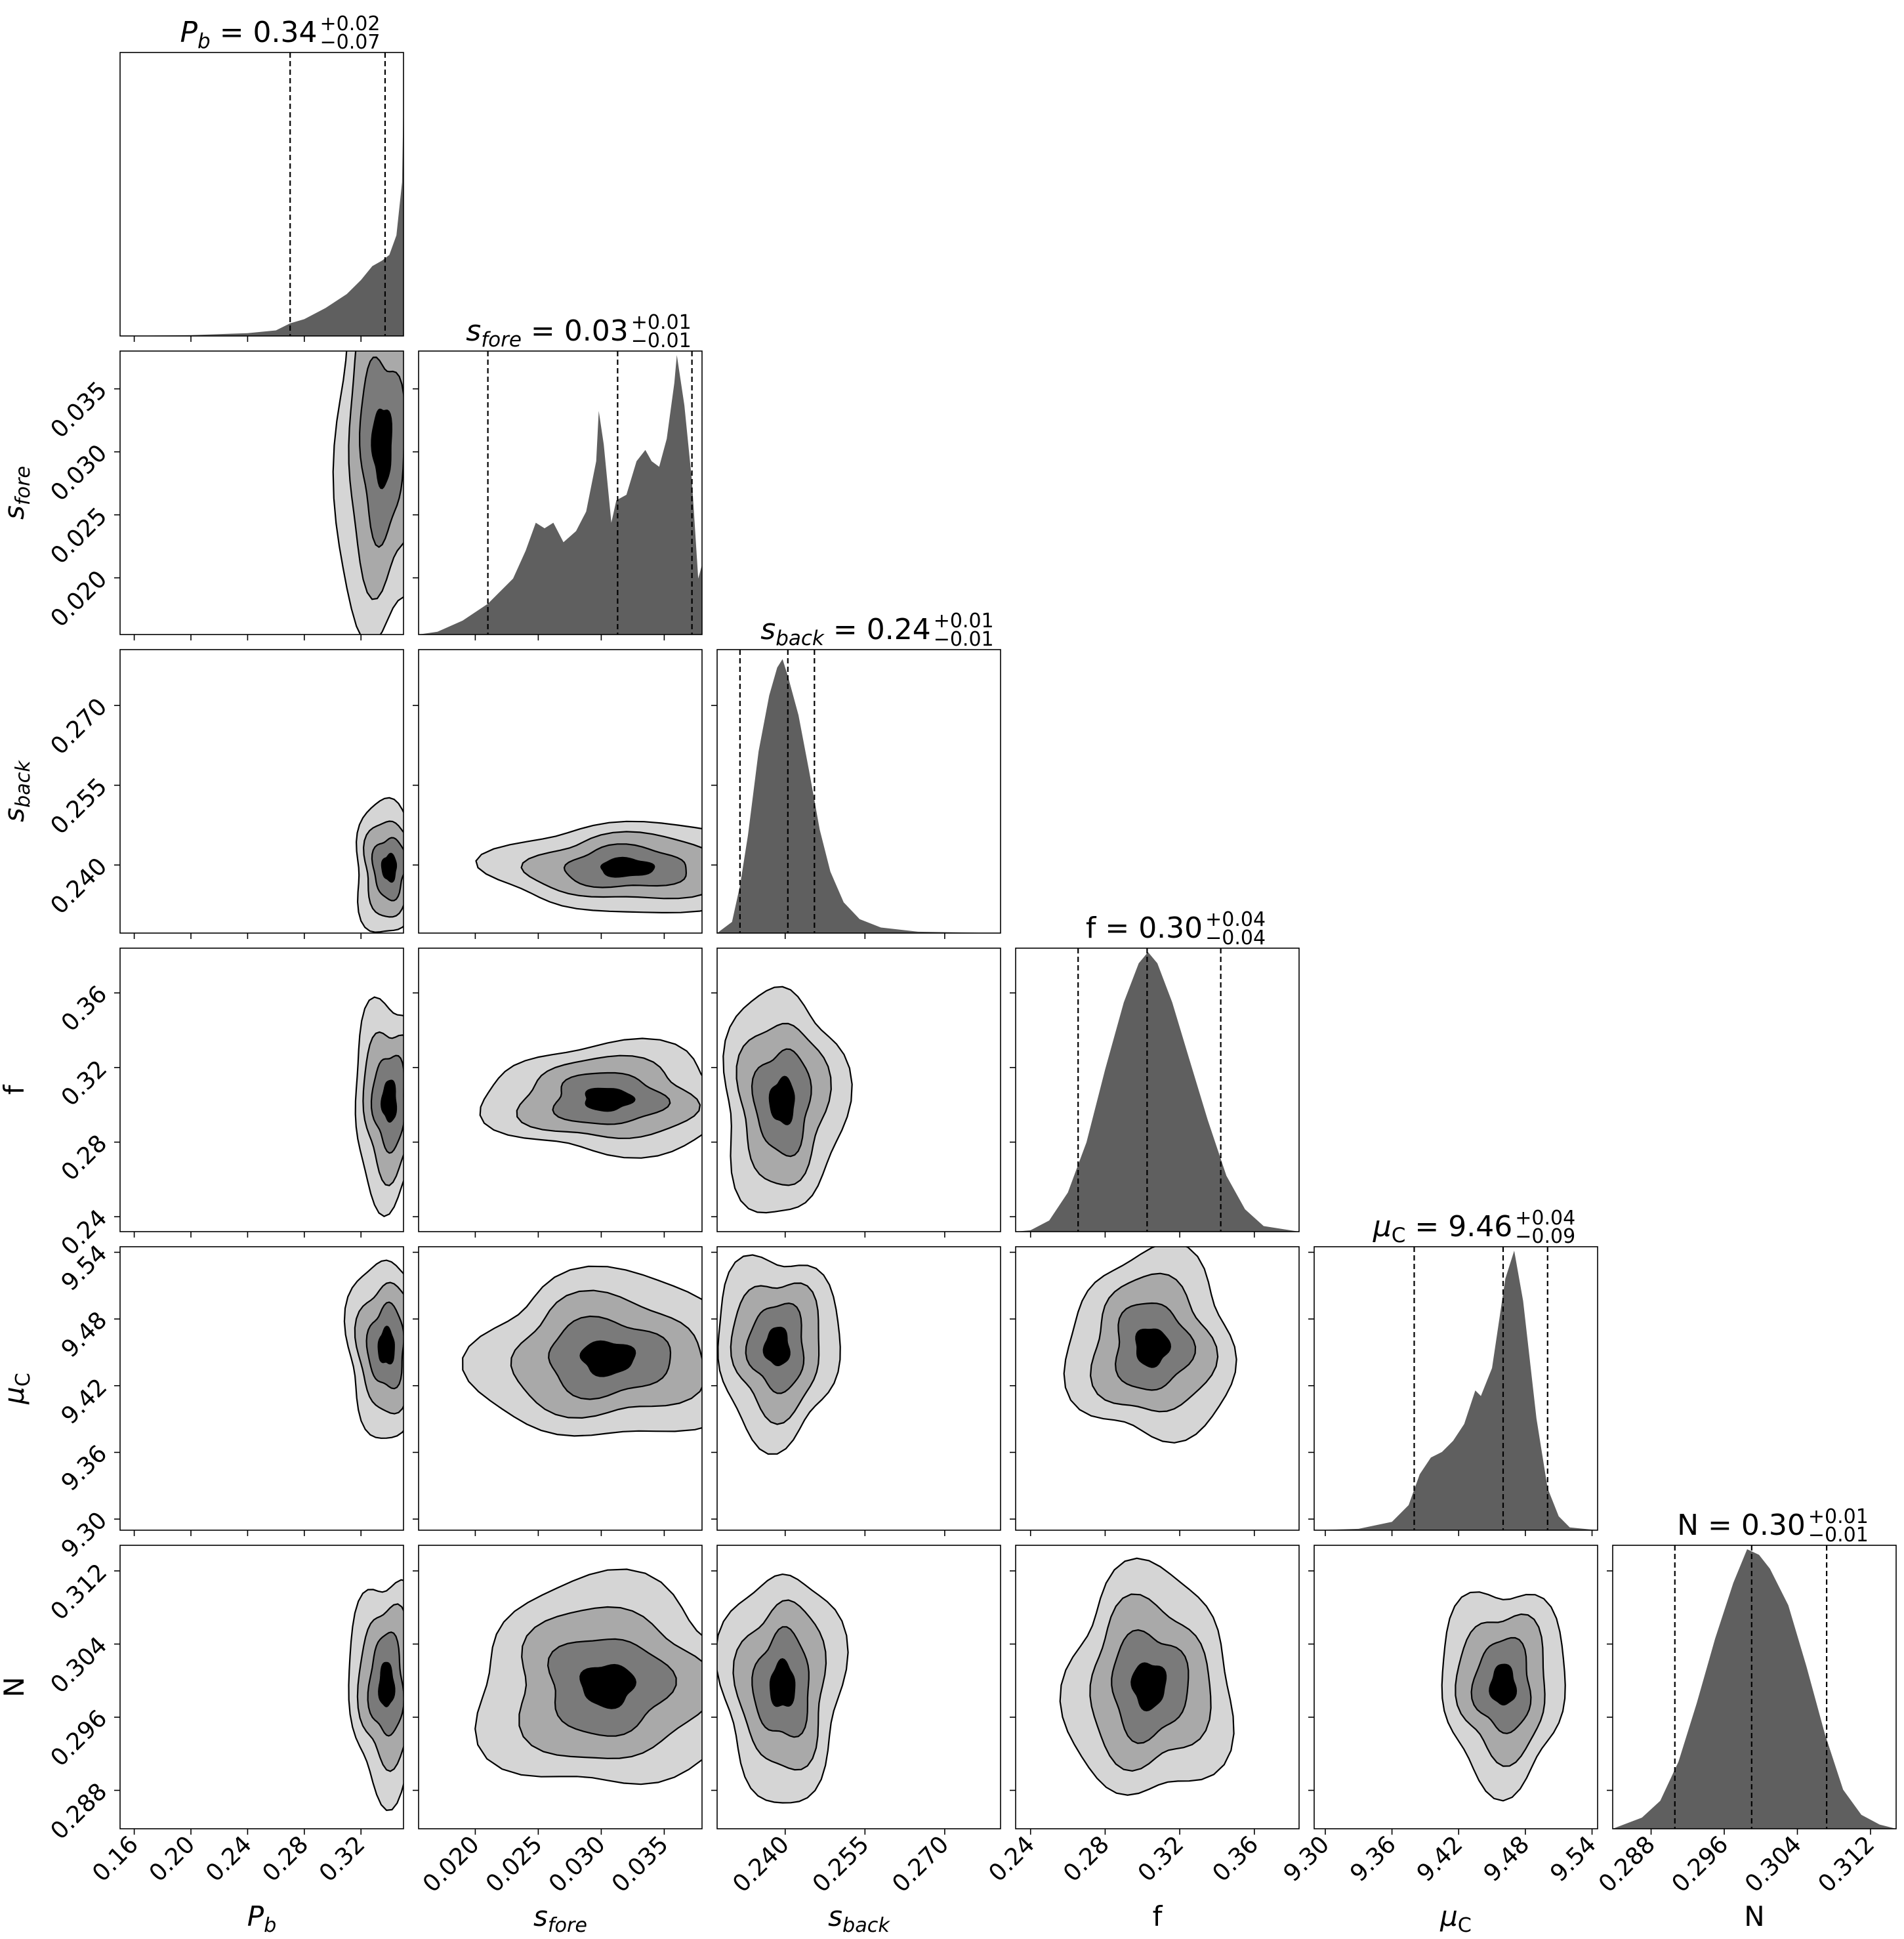 The height and width of the screenshot is (1939, 1904). Describe the element at coordinates (17, 791) in the screenshot. I see `y-axis-label-sback: sback` at that location.